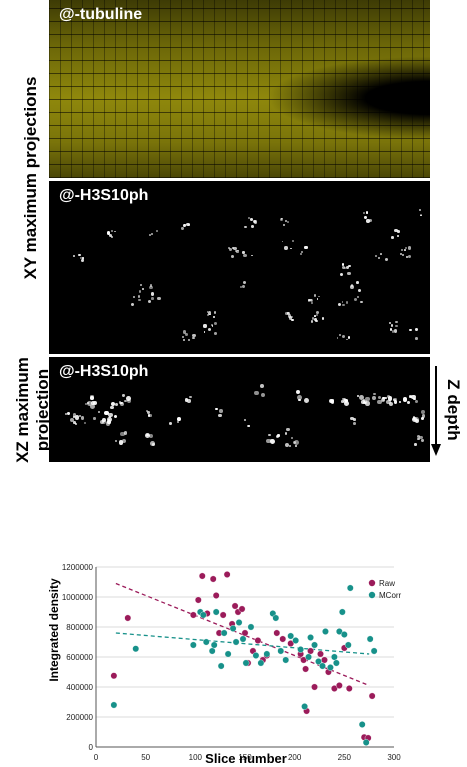  I want to click on xz-projection-label: XZ maximum projection, so click(33, 410).